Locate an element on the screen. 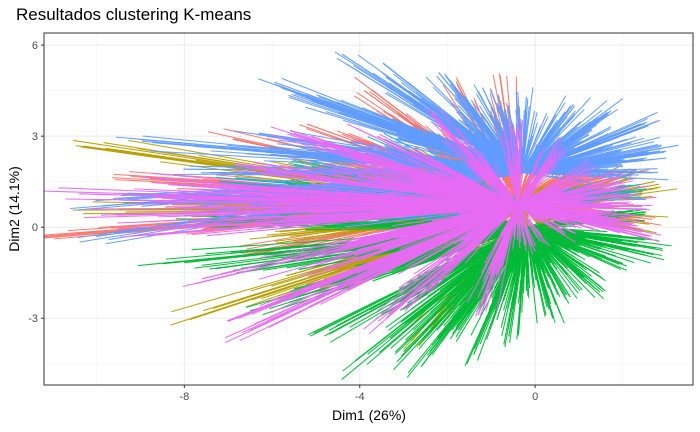  x-axis-title: Dim1 (26%) is located at coordinates (369, 415).